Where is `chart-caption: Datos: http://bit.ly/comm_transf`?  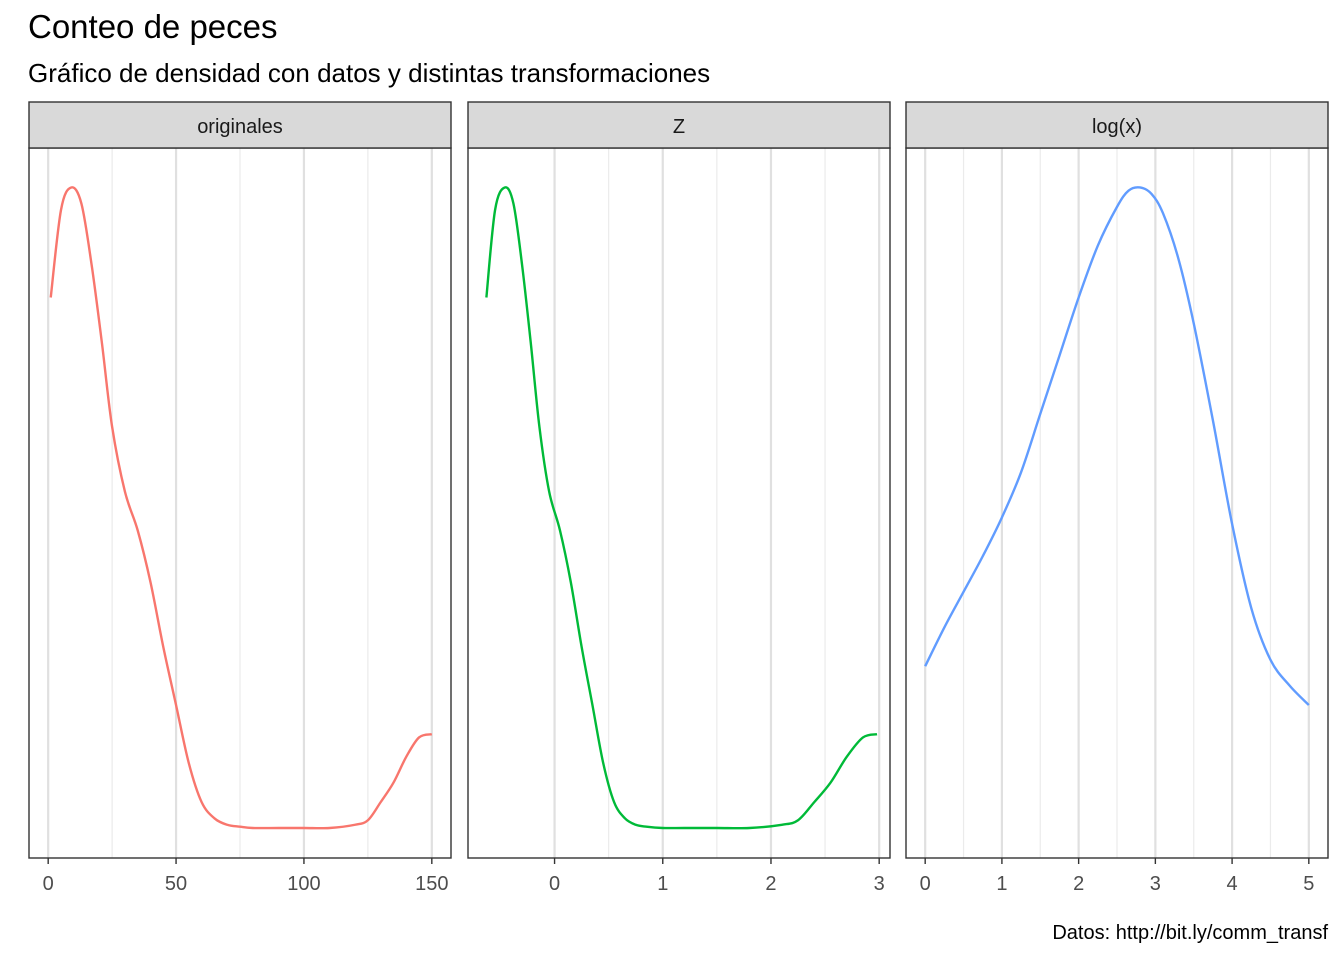 chart-caption: Datos: http://bit.ly/comm_transf is located at coordinates (1190, 933).